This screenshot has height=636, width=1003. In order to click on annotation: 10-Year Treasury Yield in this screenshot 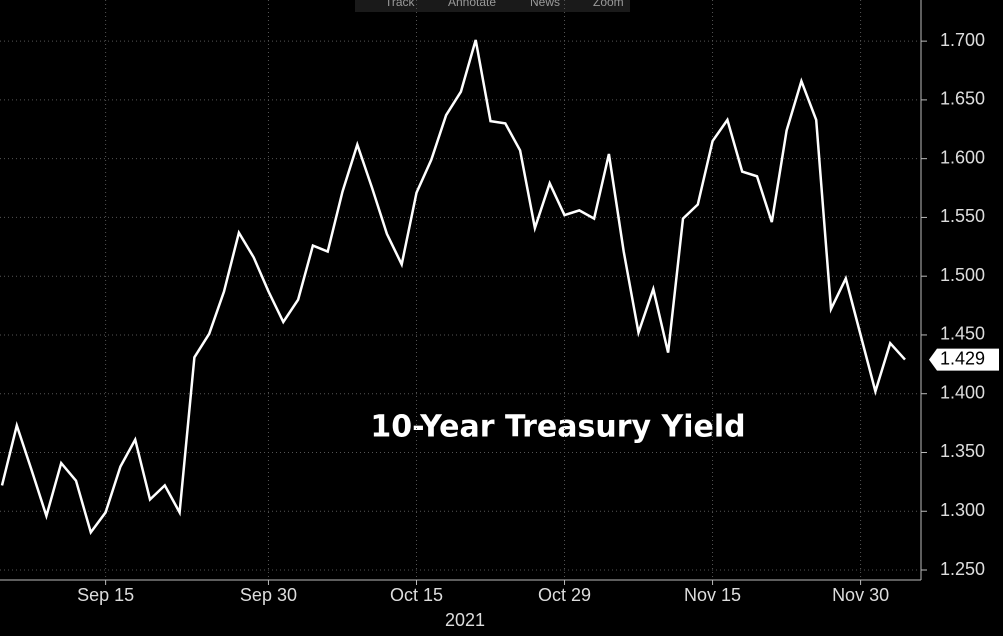, I will do `click(557, 427)`.